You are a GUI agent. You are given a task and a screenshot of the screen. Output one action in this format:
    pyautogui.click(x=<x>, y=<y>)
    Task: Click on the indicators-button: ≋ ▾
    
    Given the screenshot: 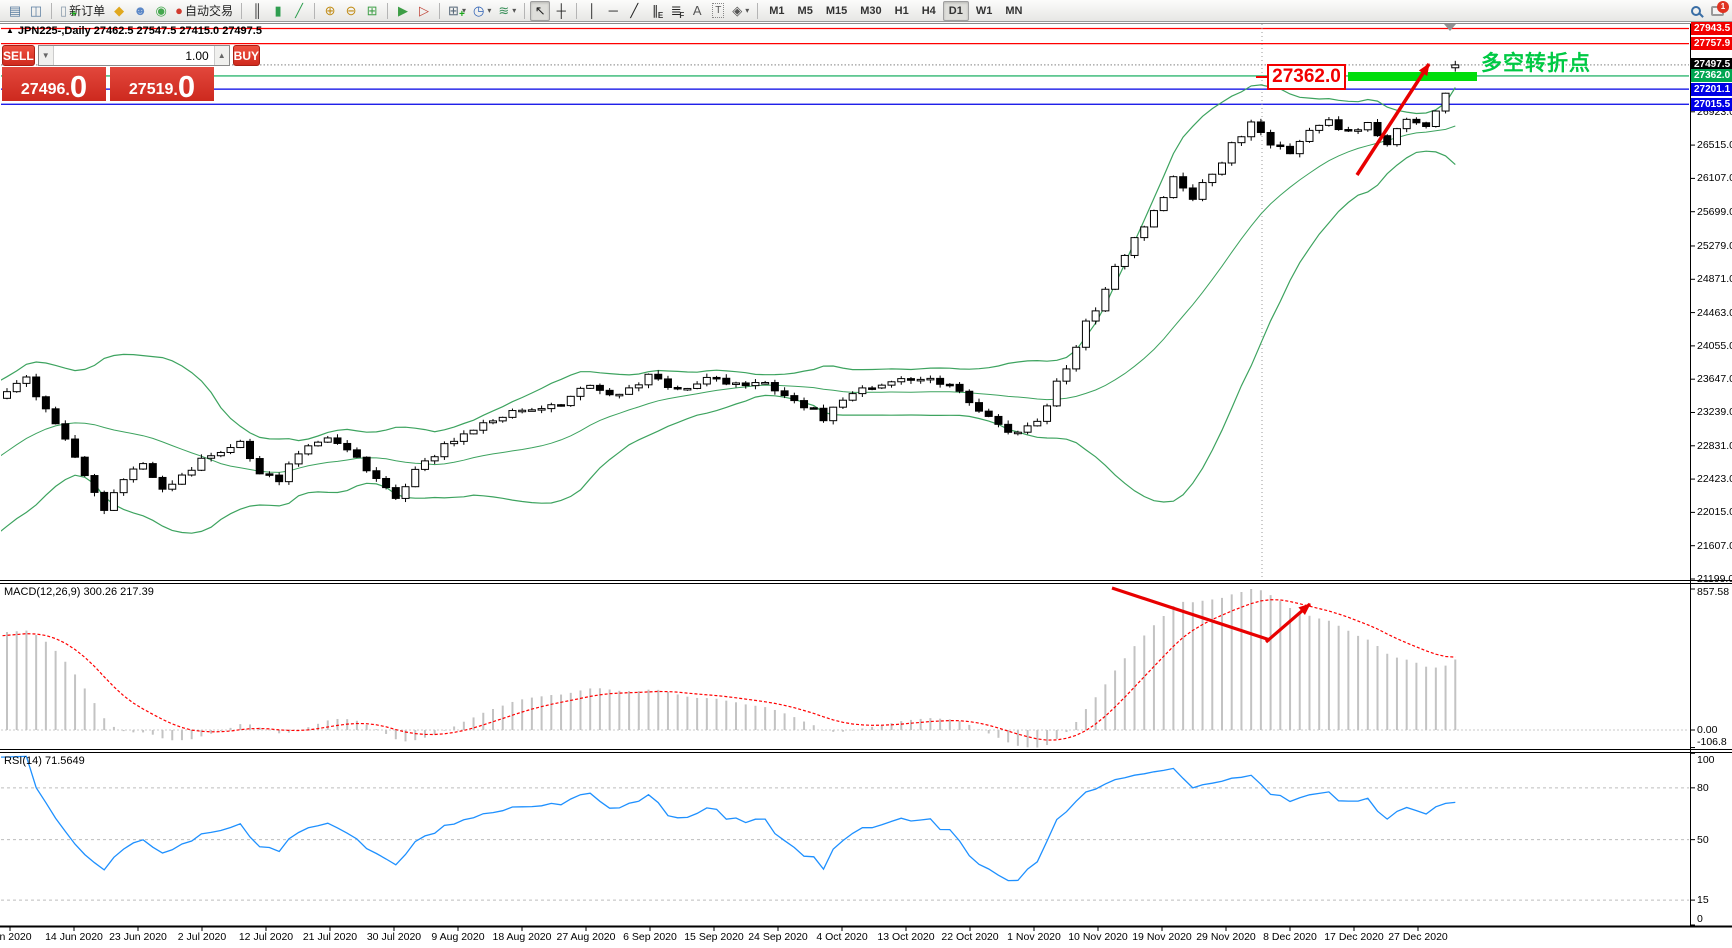 What is the action you would take?
    pyautogui.click(x=507, y=11)
    